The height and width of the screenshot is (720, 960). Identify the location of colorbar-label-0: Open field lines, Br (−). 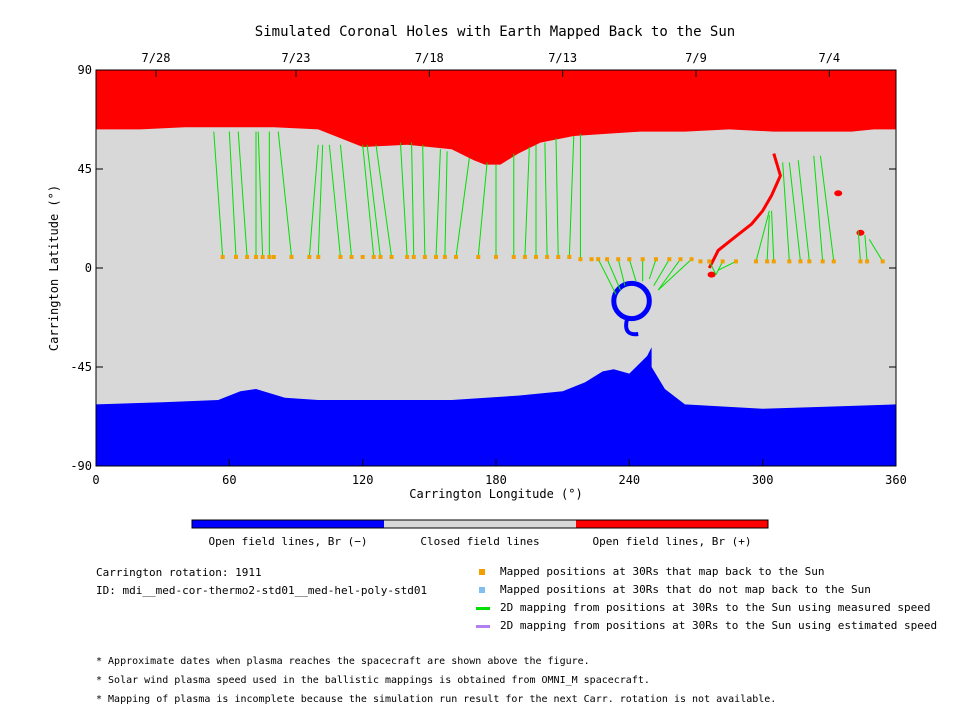
(288, 541).